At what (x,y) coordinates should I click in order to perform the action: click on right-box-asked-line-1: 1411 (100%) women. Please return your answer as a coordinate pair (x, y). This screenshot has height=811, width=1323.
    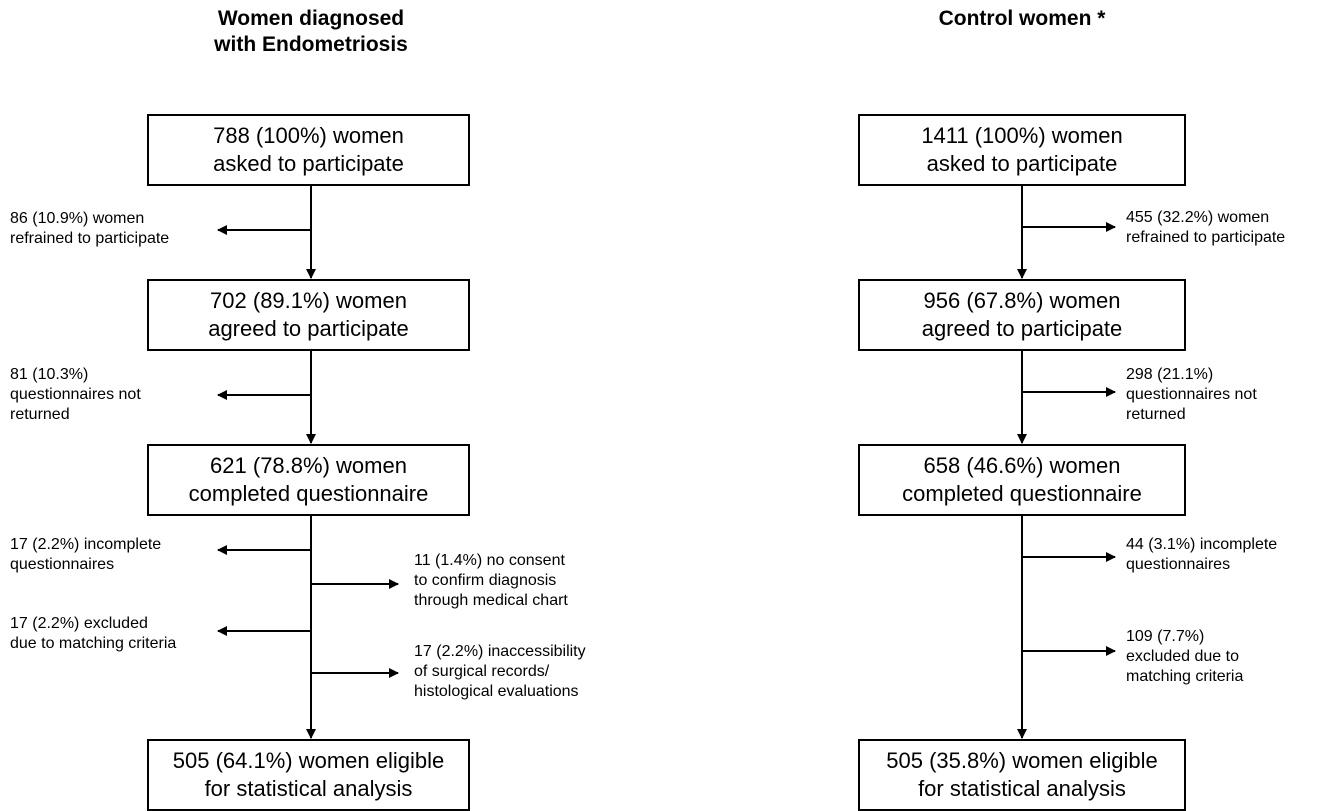
    Looking at the image, I should click on (1022, 135).